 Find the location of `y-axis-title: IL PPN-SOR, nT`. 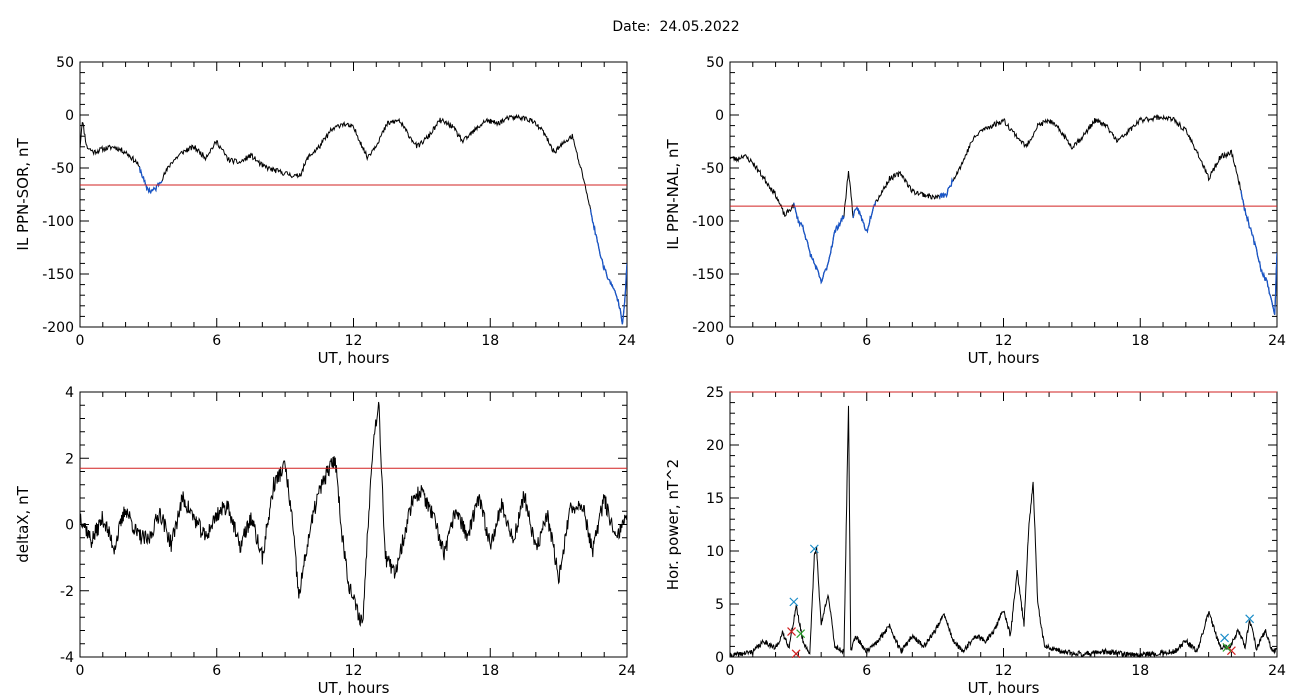

y-axis-title: IL PPN-SOR, nT is located at coordinates (23, 194).